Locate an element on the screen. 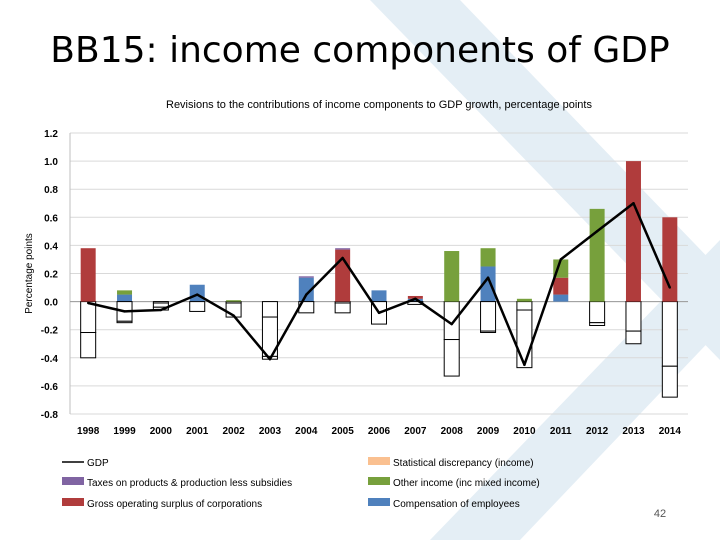  x-tick-label: 2012 is located at coordinates (597, 431).